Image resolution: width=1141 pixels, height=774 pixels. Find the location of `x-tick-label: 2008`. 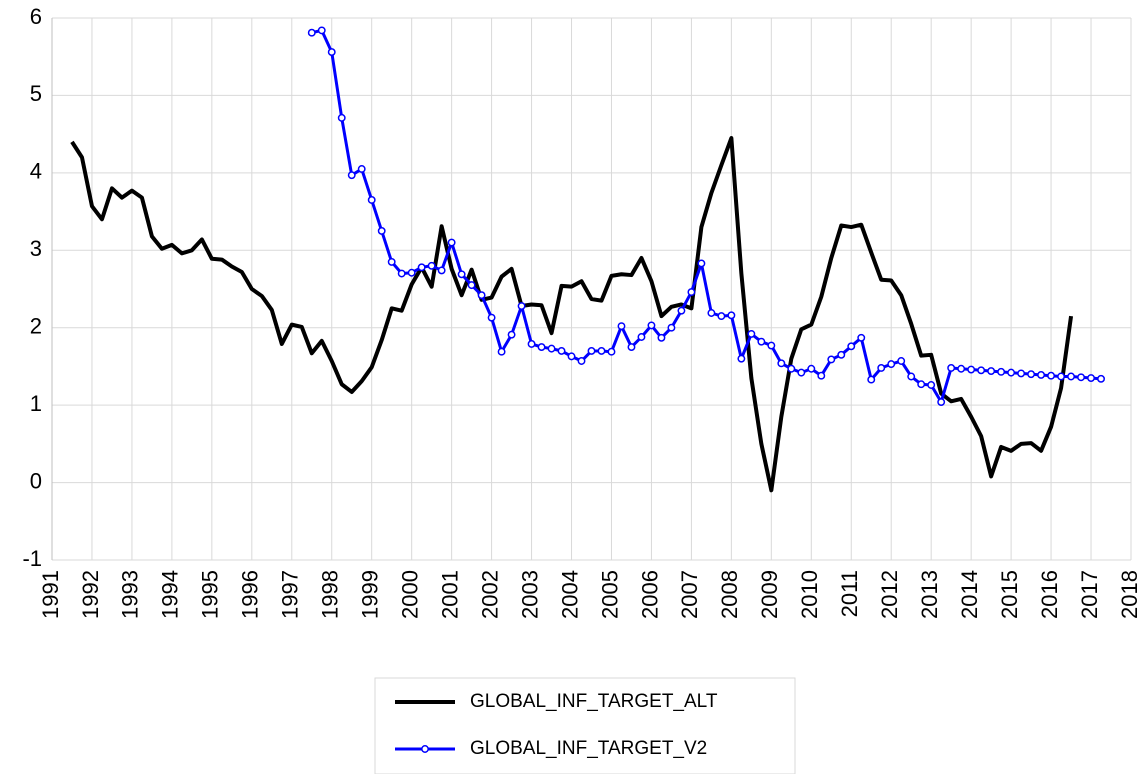

x-tick-label: 2008 is located at coordinates (729, 594).